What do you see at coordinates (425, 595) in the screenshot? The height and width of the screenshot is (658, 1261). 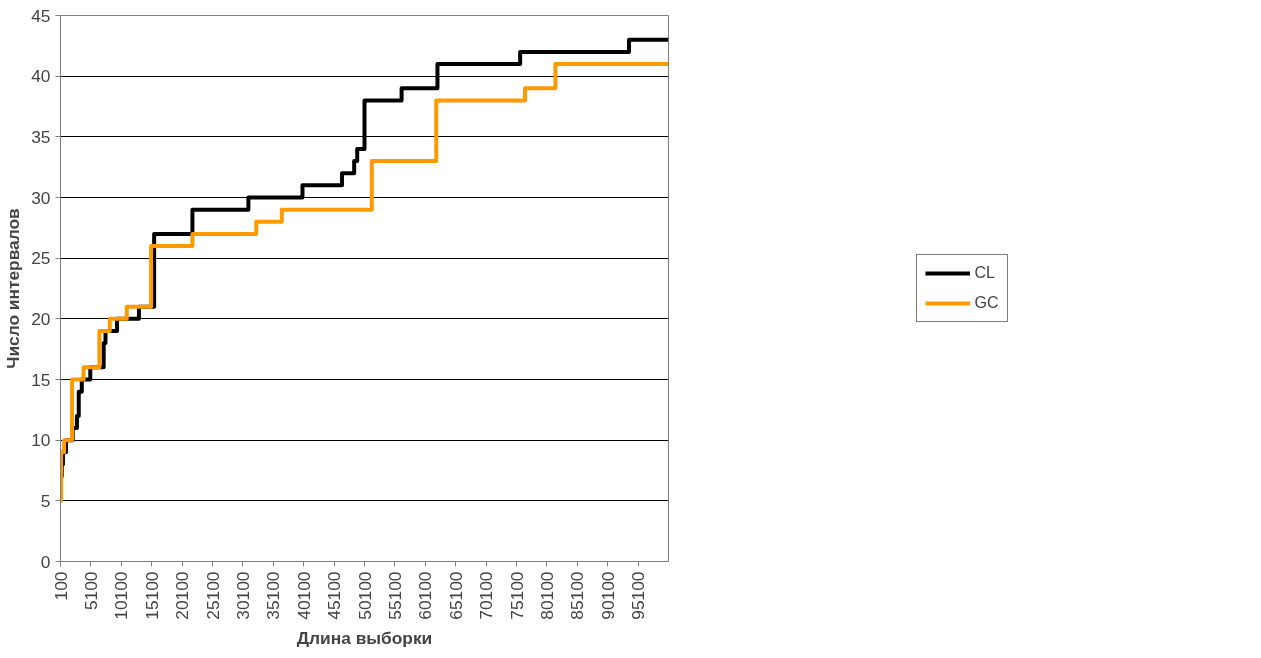 I see `x-tick-label: 60100` at bounding box center [425, 595].